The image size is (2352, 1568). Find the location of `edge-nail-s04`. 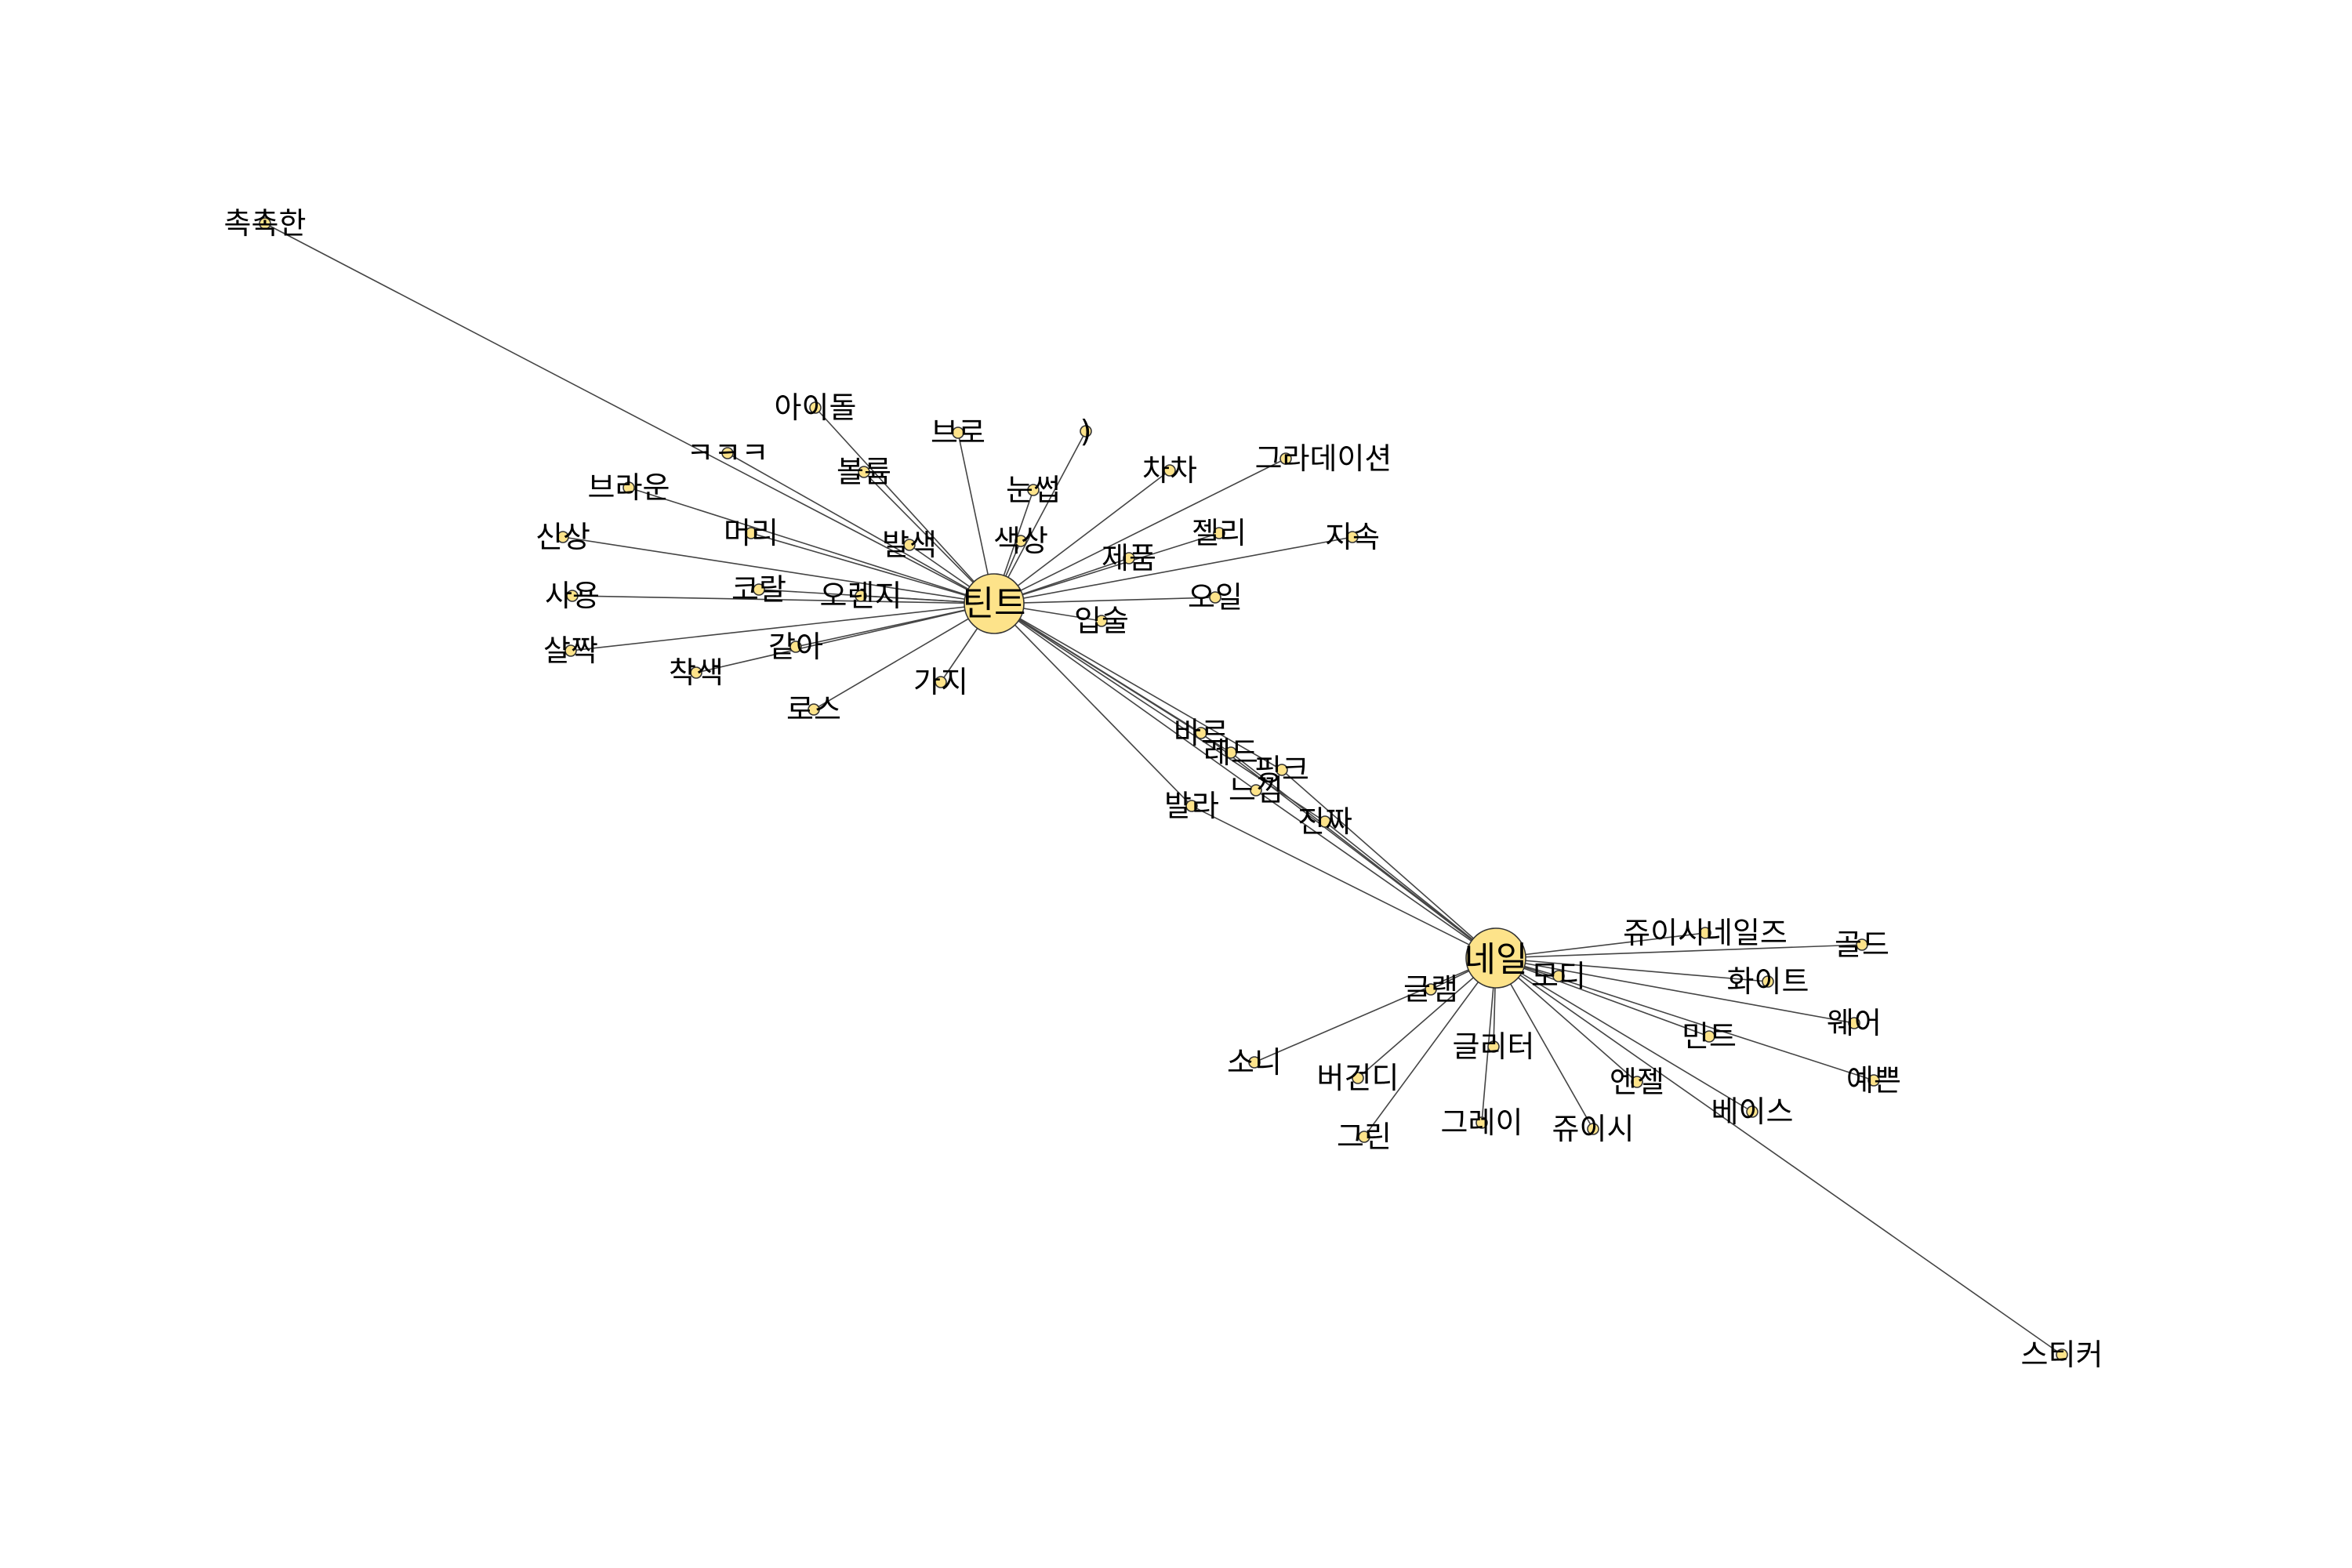

edge-nail-s04 is located at coordinates (1376, 874).